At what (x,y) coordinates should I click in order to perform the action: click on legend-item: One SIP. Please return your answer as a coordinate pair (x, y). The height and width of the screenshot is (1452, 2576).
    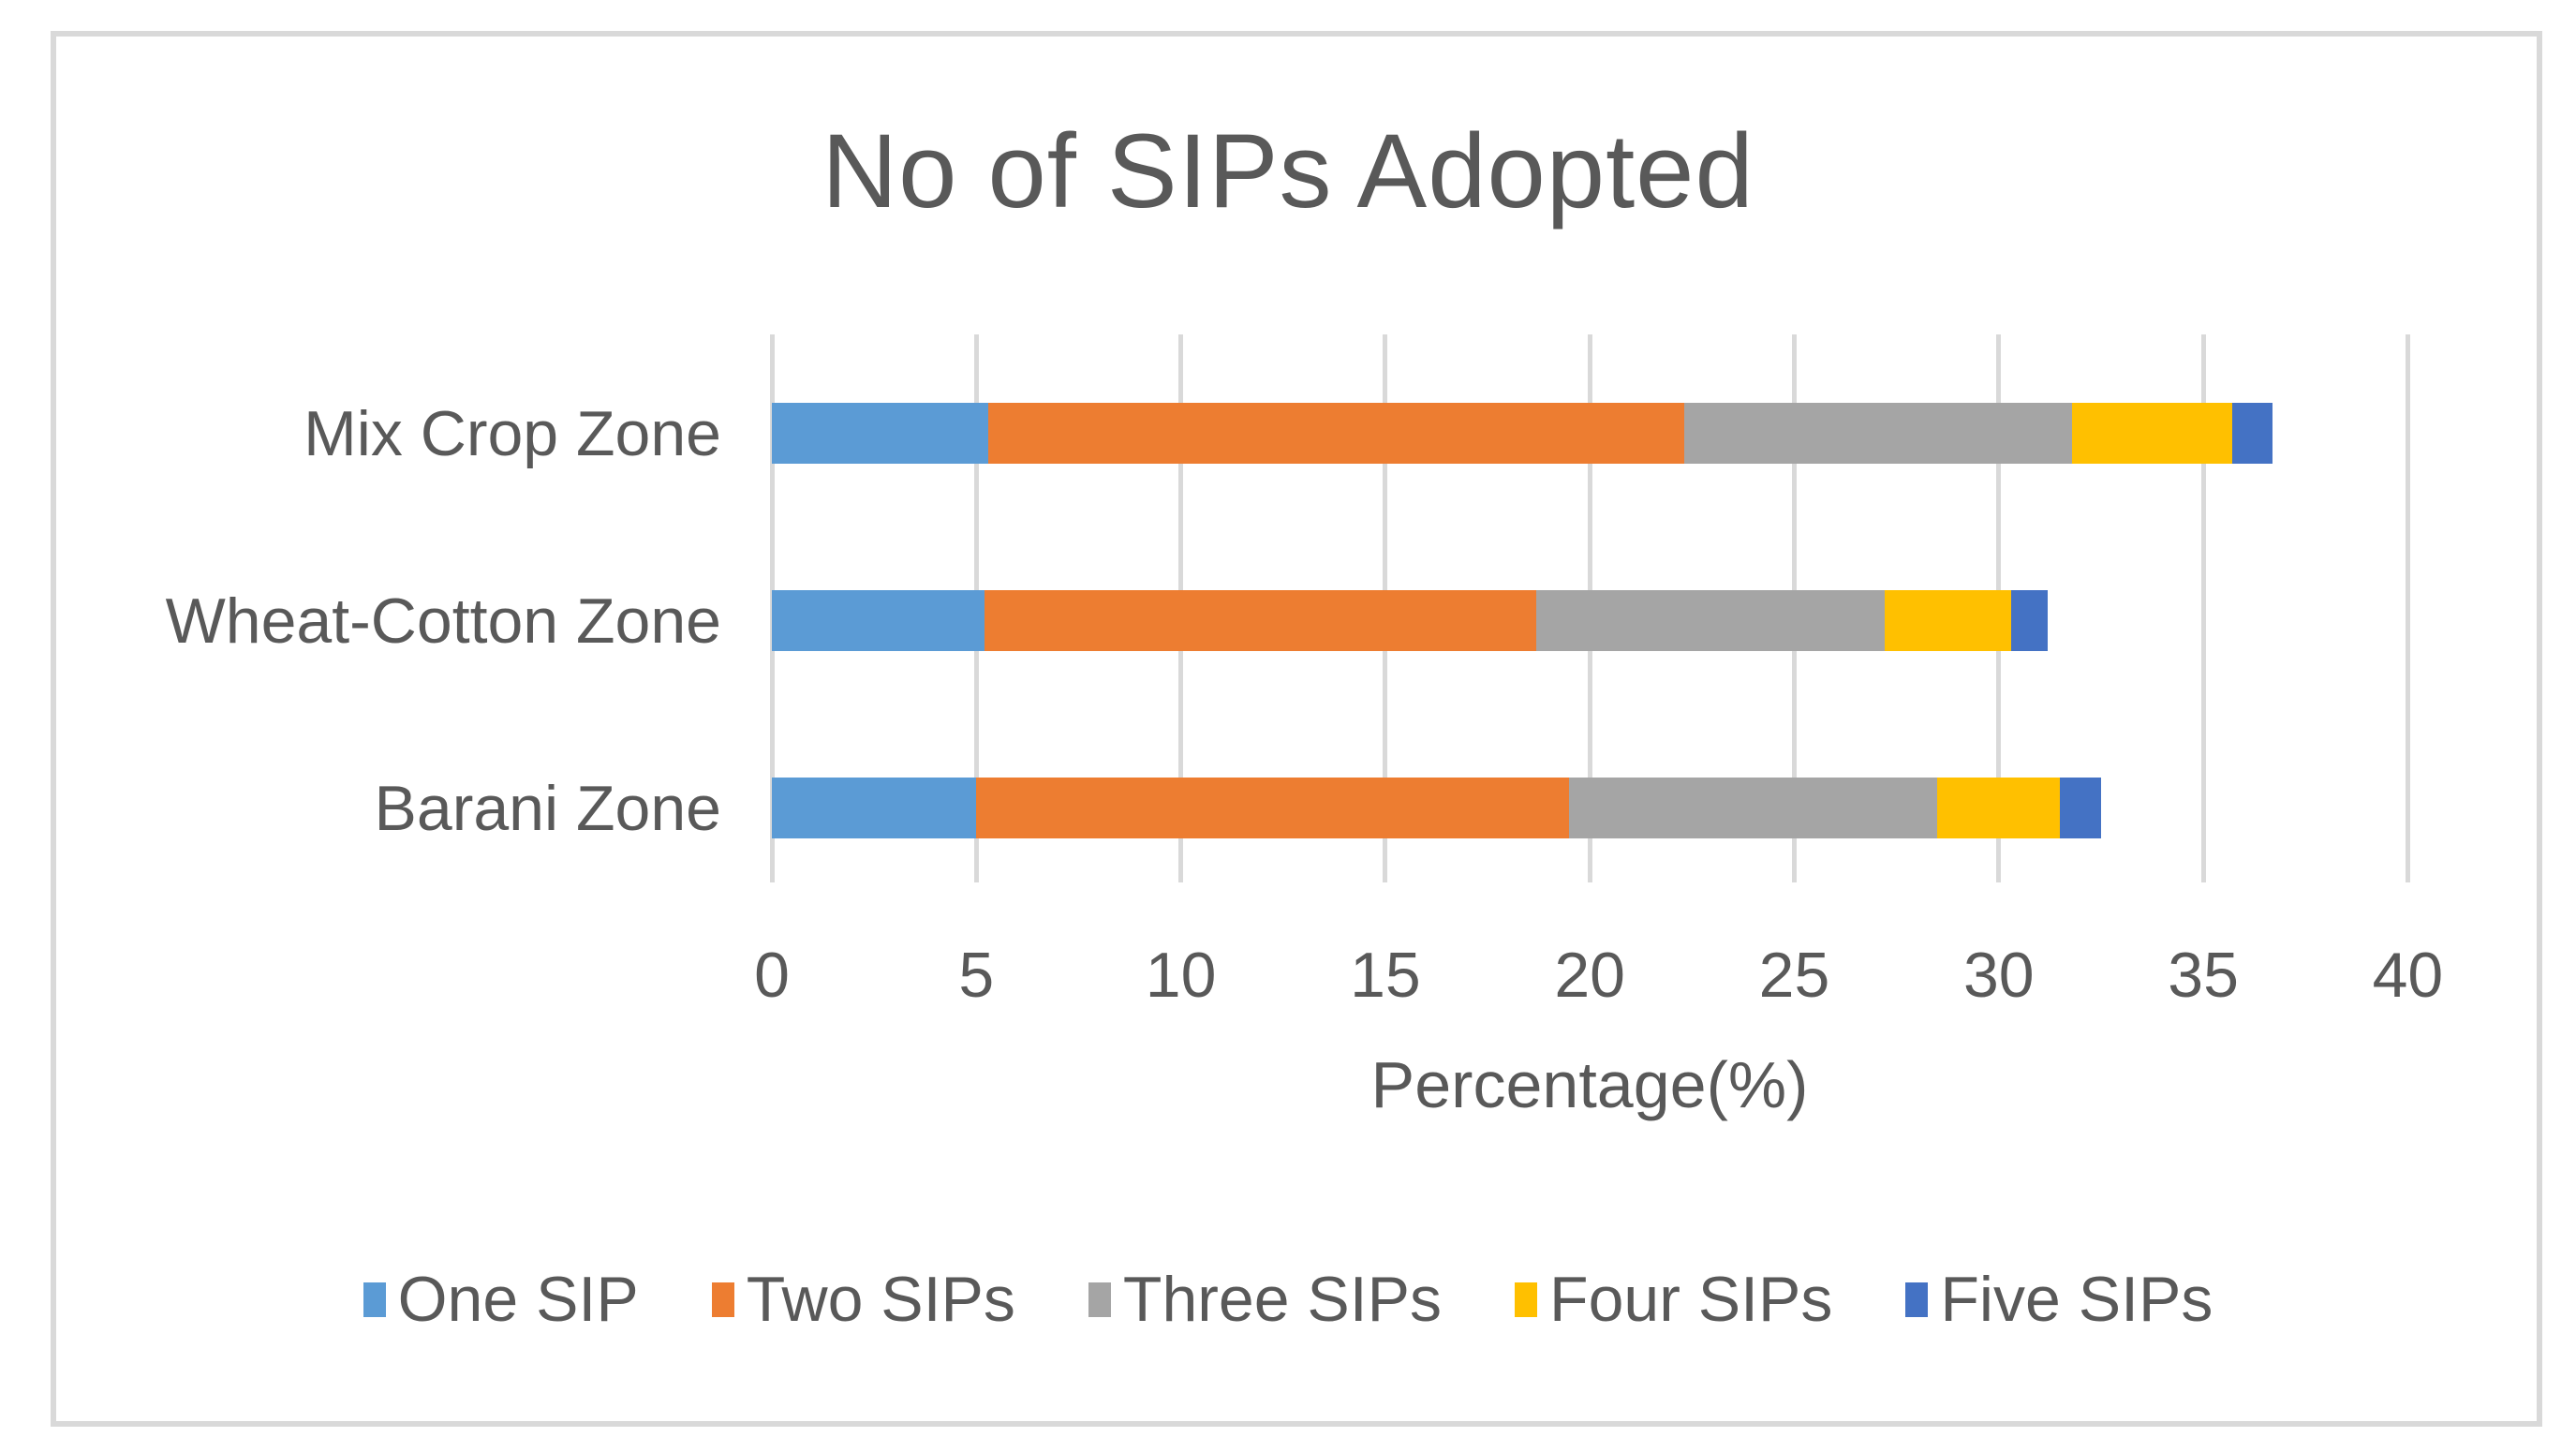
    Looking at the image, I should click on (501, 1299).